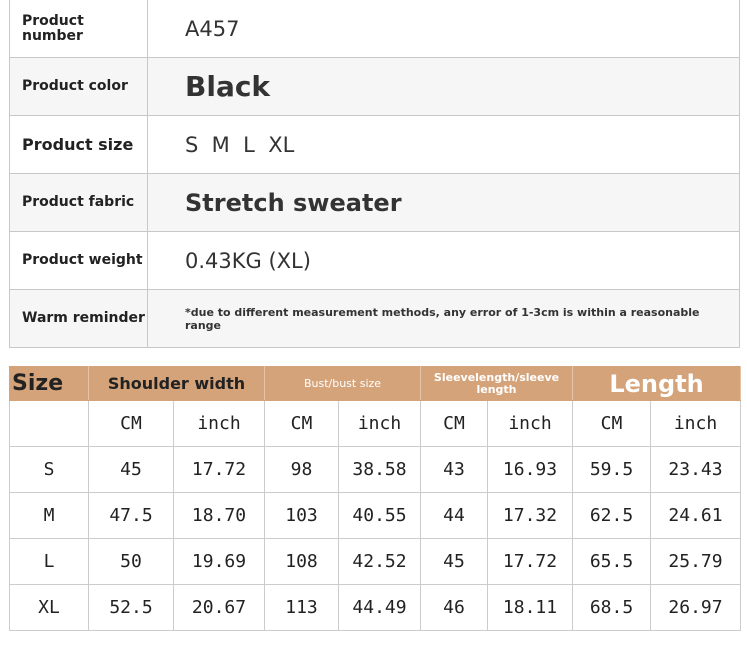 This screenshot has width=747, height=656. I want to click on header-shoulder: Shoulder width, so click(176, 383).